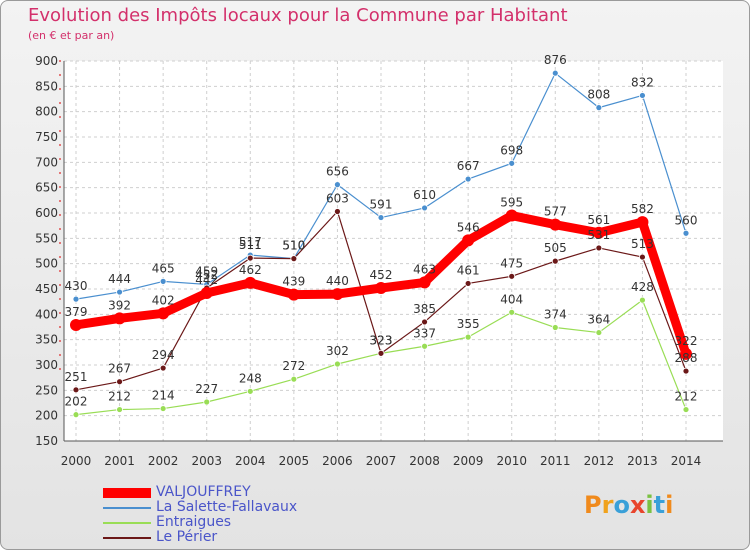 This screenshot has width=750, height=550. I want to click on legend-label: Entraigues, so click(194, 522).